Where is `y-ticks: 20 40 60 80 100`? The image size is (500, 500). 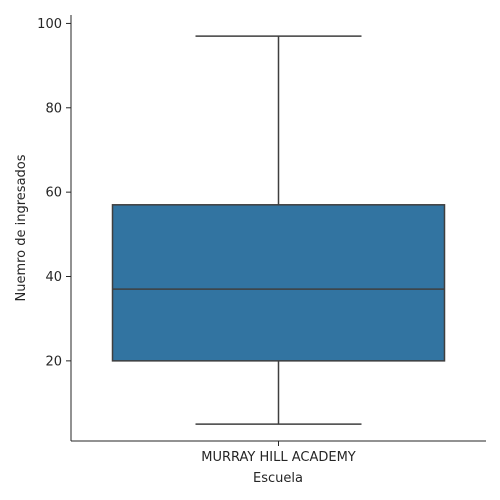
y-ticks: 20 40 60 80 100 is located at coordinates (54, 193).